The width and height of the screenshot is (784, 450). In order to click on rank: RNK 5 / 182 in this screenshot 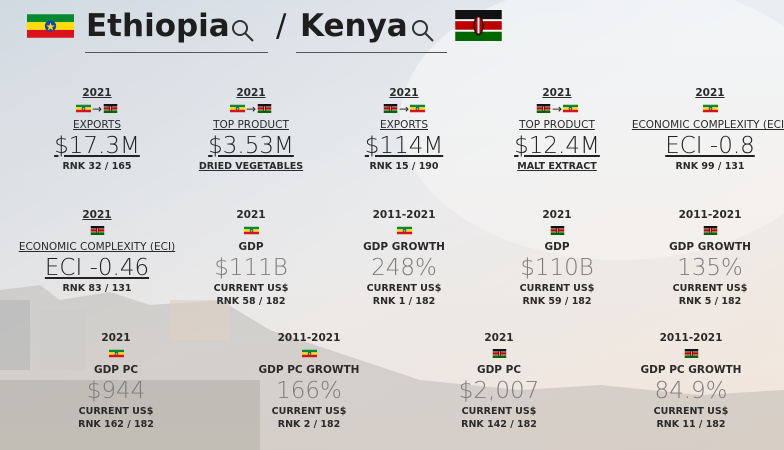, I will do `click(710, 301)`.